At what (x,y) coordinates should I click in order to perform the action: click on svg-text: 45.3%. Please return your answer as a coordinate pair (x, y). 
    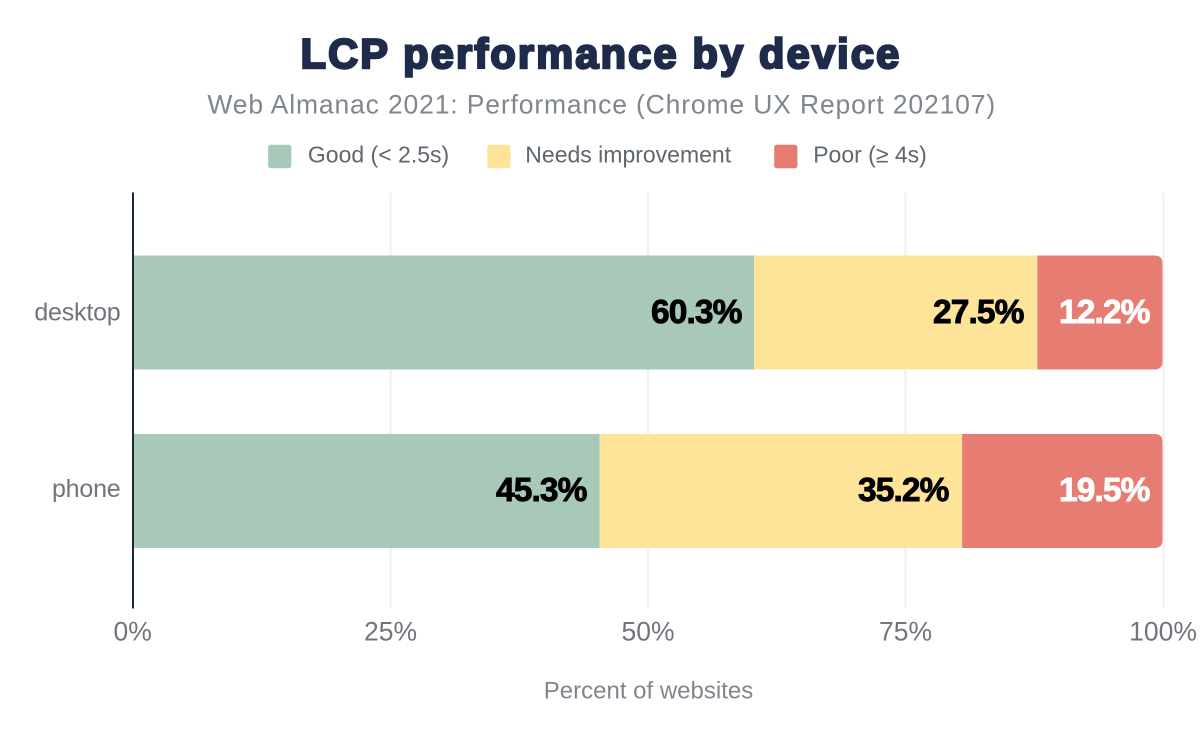
    Looking at the image, I should click on (541, 490).